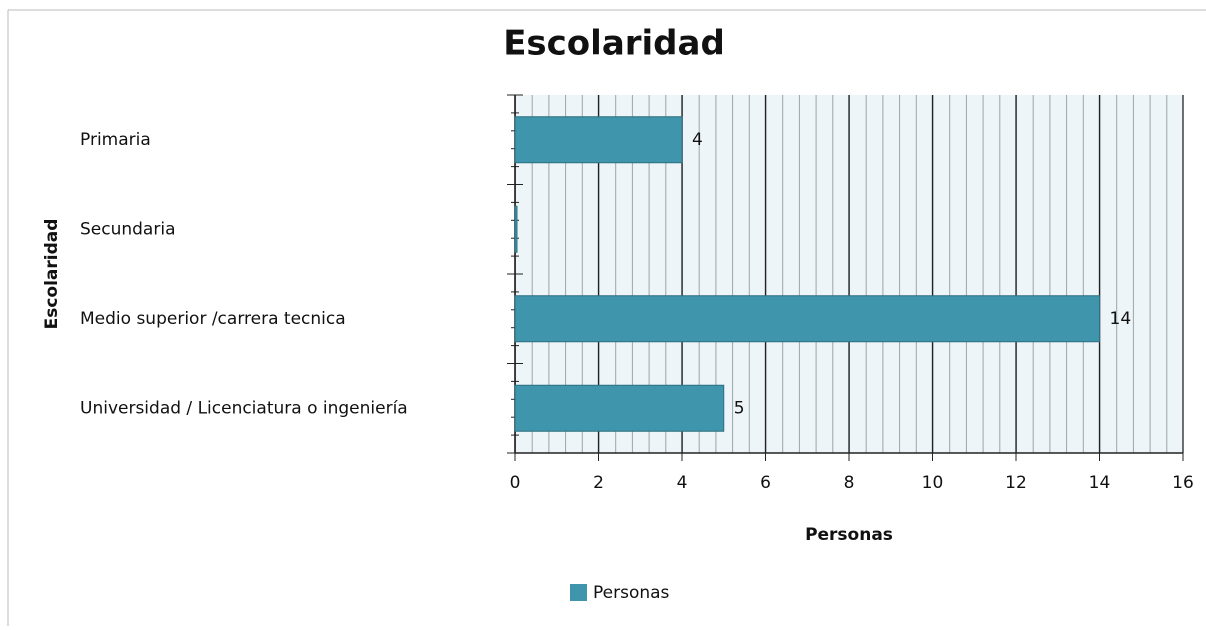 Image resolution: width=1206 pixels, height=630 pixels. Describe the element at coordinates (598, 483) in the screenshot. I see `x-tick-label: 2` at that location.